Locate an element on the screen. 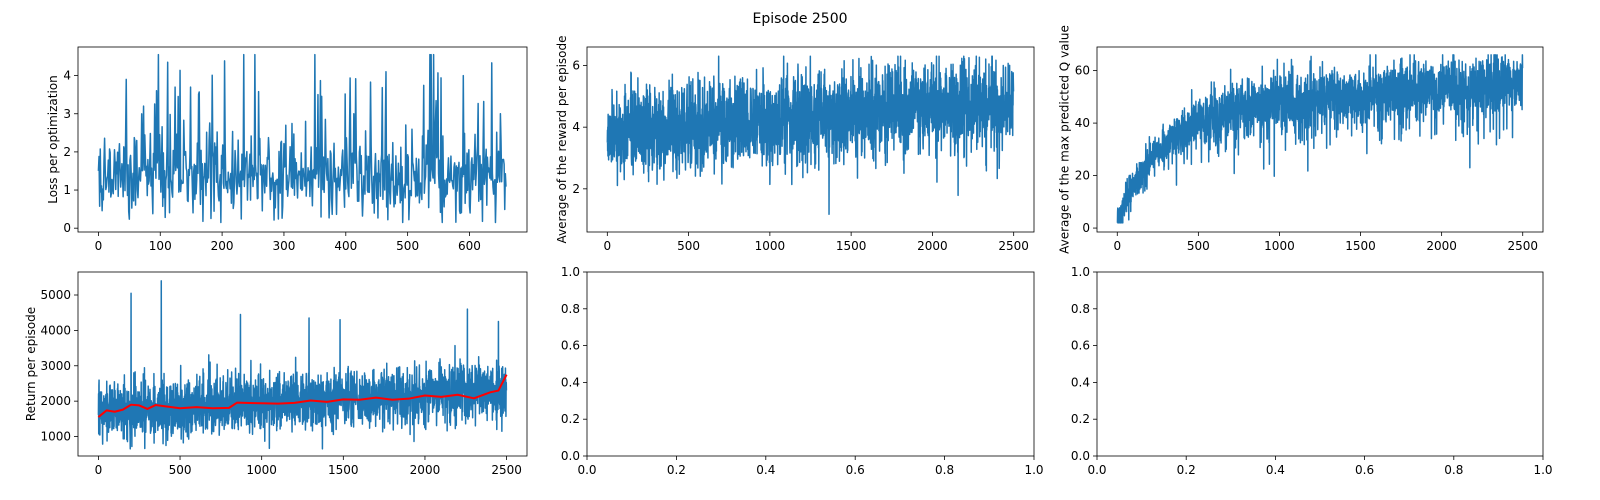  x-tick-label: 100 is located at coordinates (160, 246).